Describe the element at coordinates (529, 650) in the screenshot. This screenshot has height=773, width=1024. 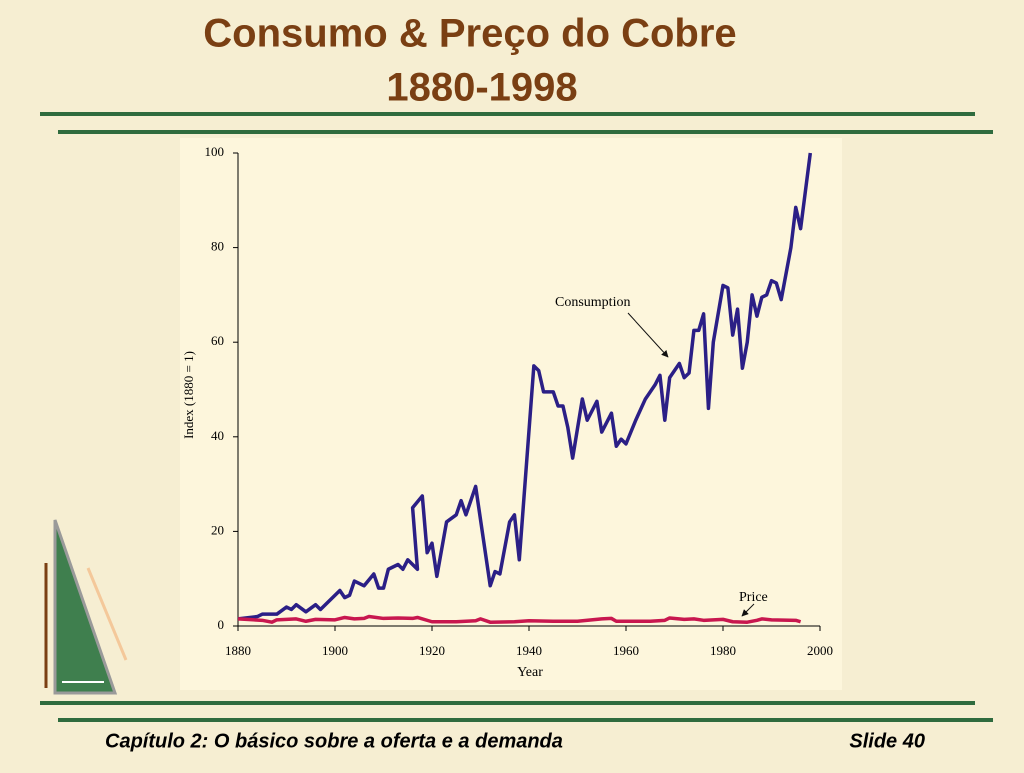
I see `x-tick-label: 1940` at that location.